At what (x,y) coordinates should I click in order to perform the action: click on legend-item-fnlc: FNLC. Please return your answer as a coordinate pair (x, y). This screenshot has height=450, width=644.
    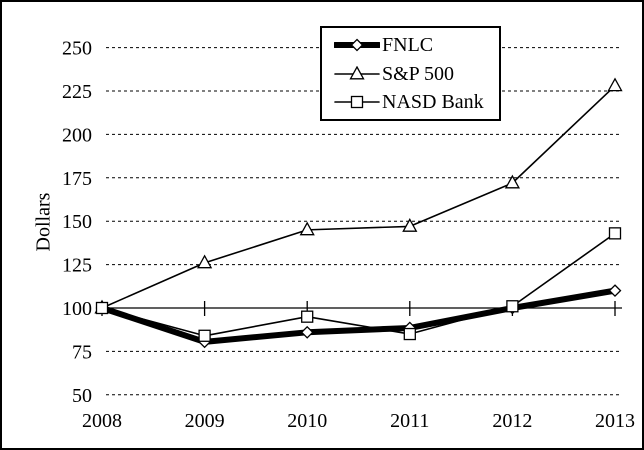
    Looking at the image, I should click on (416, 45).